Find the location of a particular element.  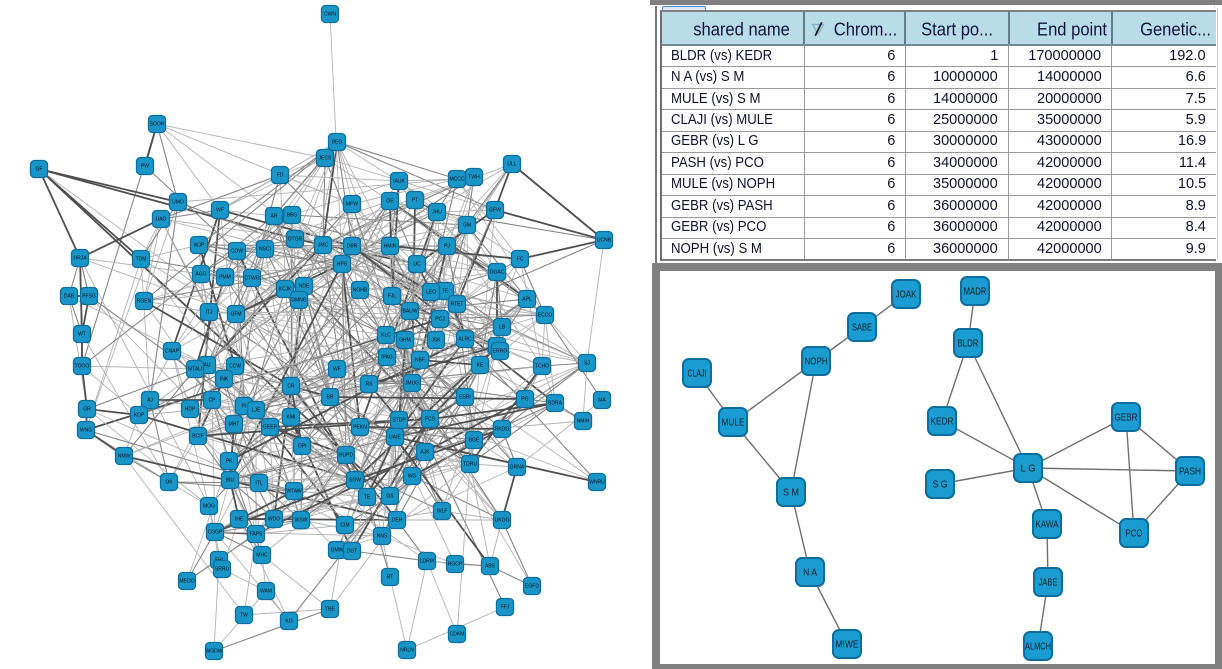

svg-text: CDKM is located at coordinates (457, 635).